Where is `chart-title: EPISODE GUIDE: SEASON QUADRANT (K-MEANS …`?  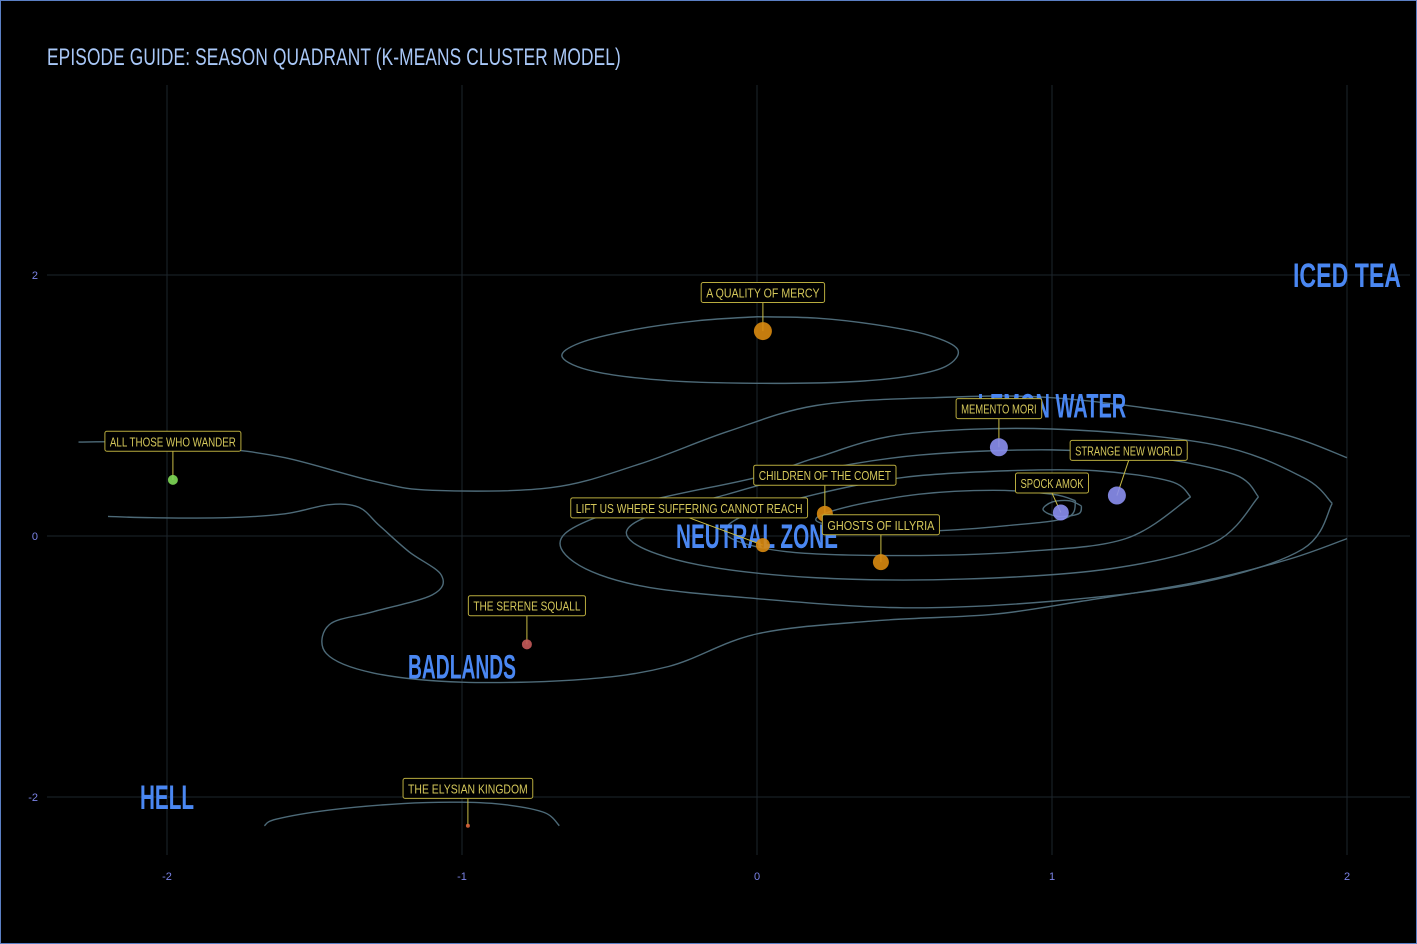 chart-title: EPISODE GUIDE: SEASON QUADRANT (K-MEANS … is located at coordinates (334, 57).